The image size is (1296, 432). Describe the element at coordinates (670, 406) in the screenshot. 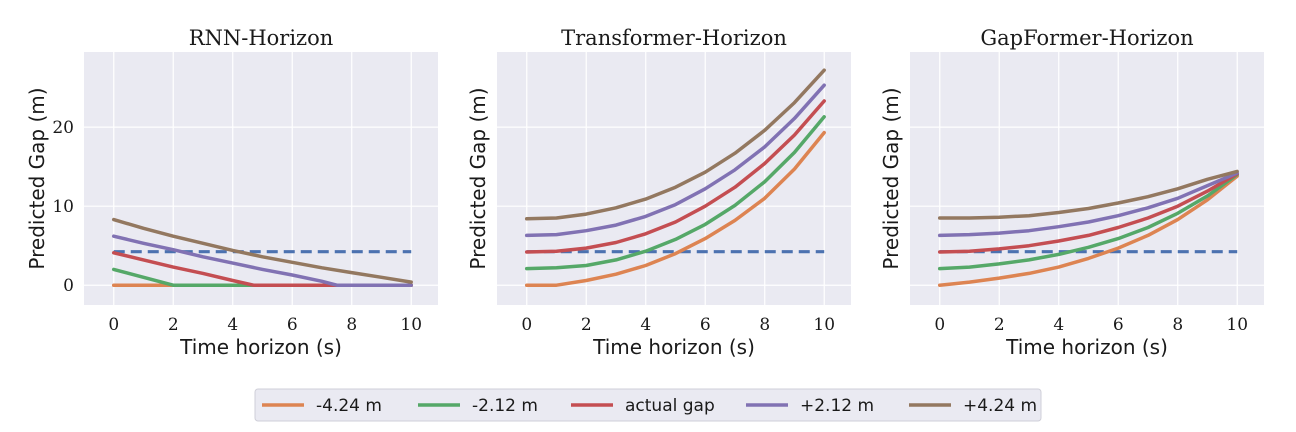

I see `legend-label-actual-gap: actual gap` at that location.